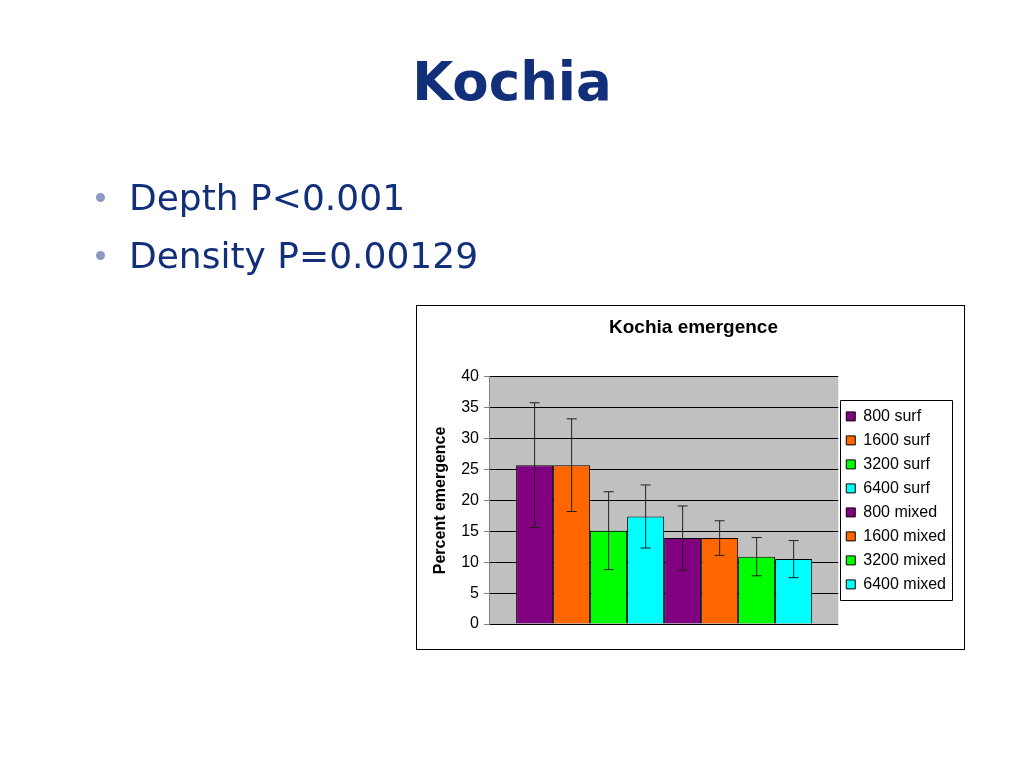  What do you see at coordinates (470, 530) in the screenshot?
I see `y-tick-label: 15` at bounding box center [470, 530].